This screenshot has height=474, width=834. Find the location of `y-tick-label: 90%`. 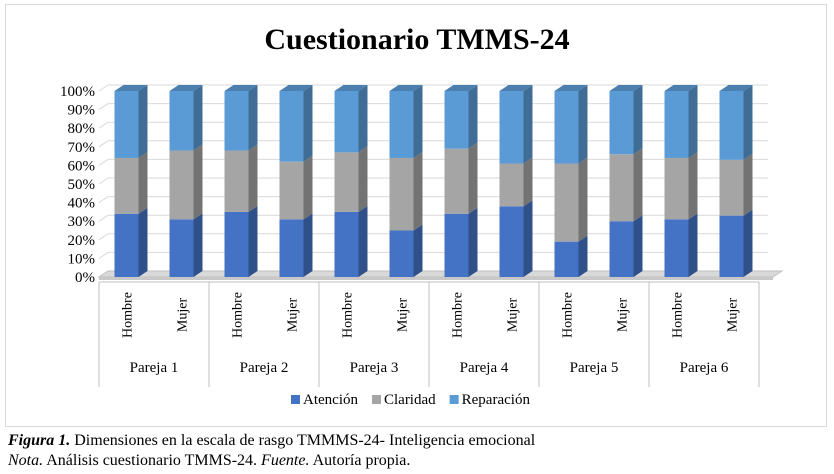

y-tick-label: 90% is located at coordinates (82, 111).